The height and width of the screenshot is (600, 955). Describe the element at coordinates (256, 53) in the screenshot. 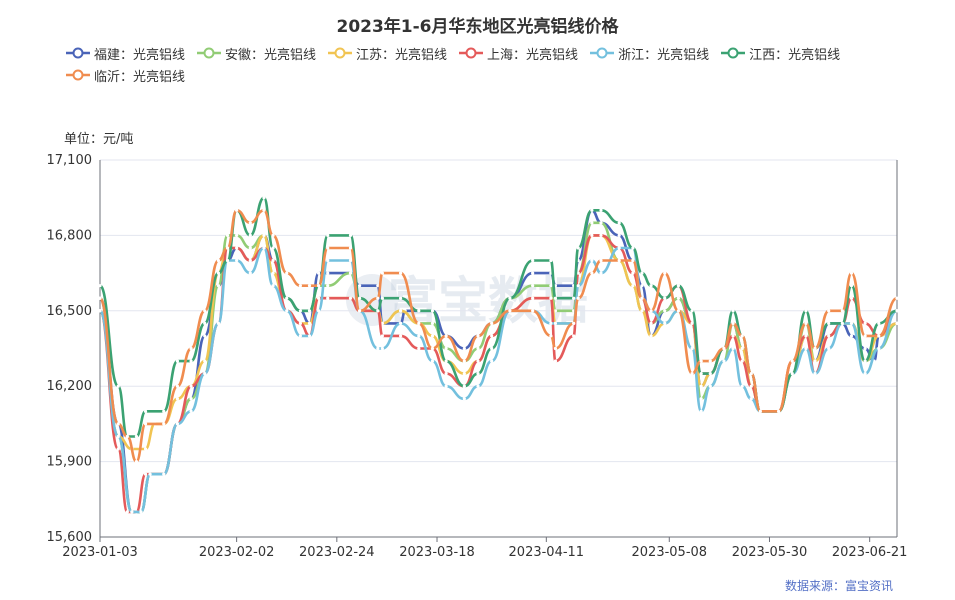

I see `legend-item-1: 安徽：光亮铝线` at that location.